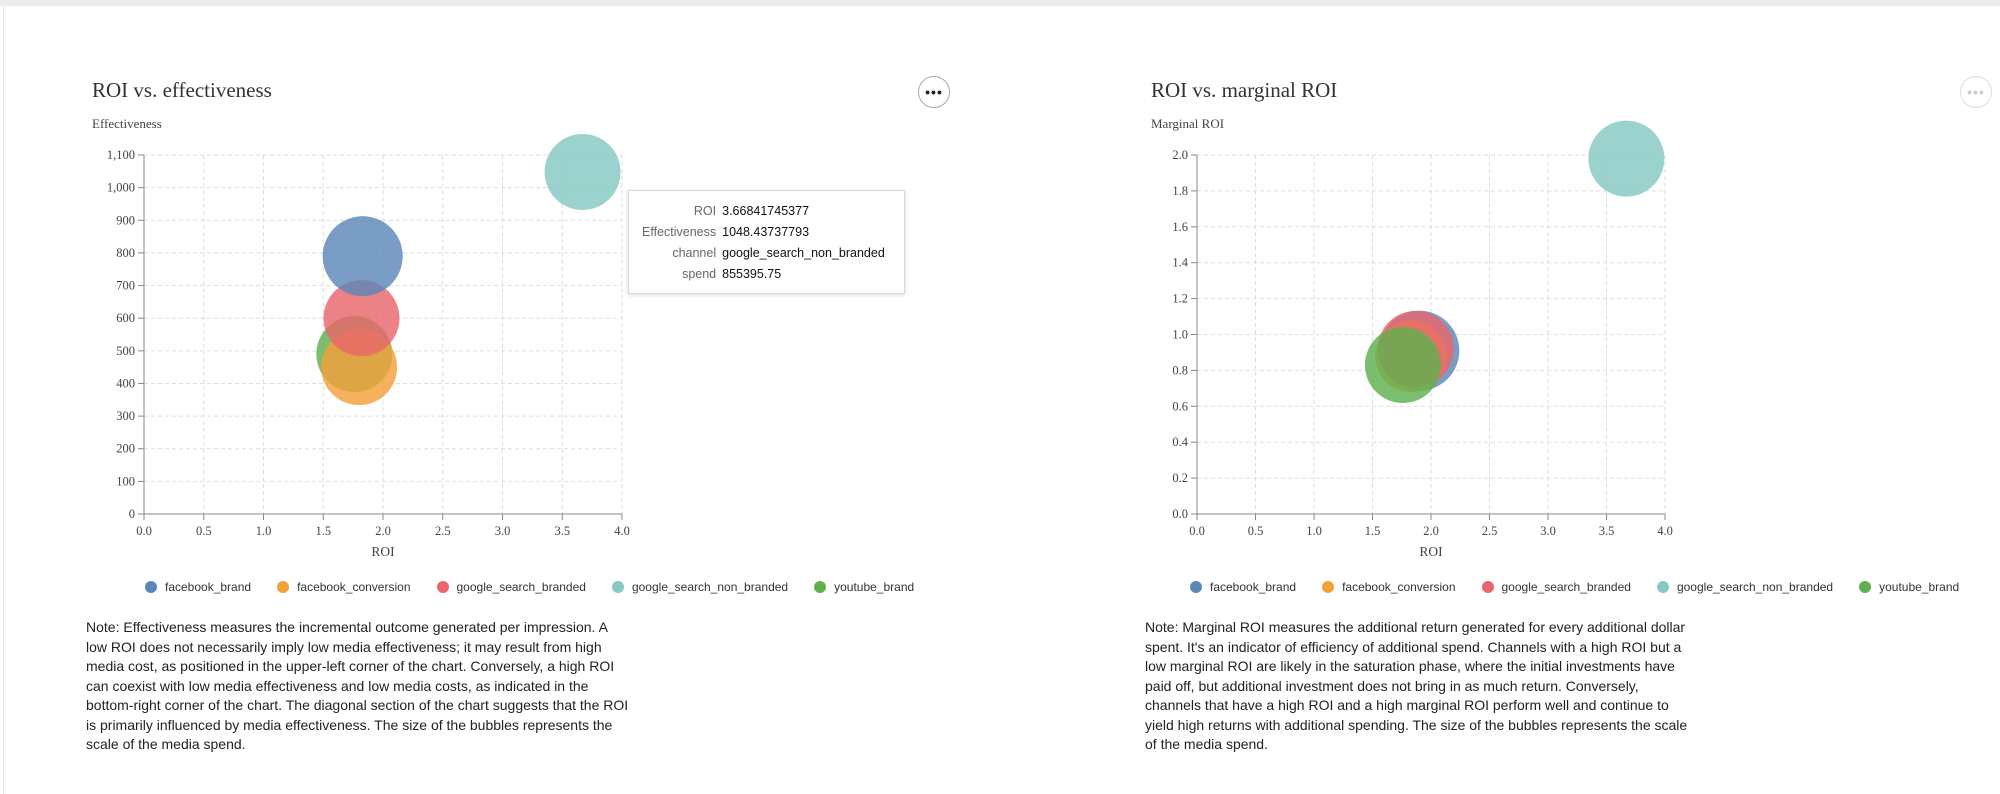 This screenshot has width=2000, height=794. What do you see at coordinates (132, 514) in the screenshot?
I see `y-tick-label: 0` at bounding box center [132, 514].